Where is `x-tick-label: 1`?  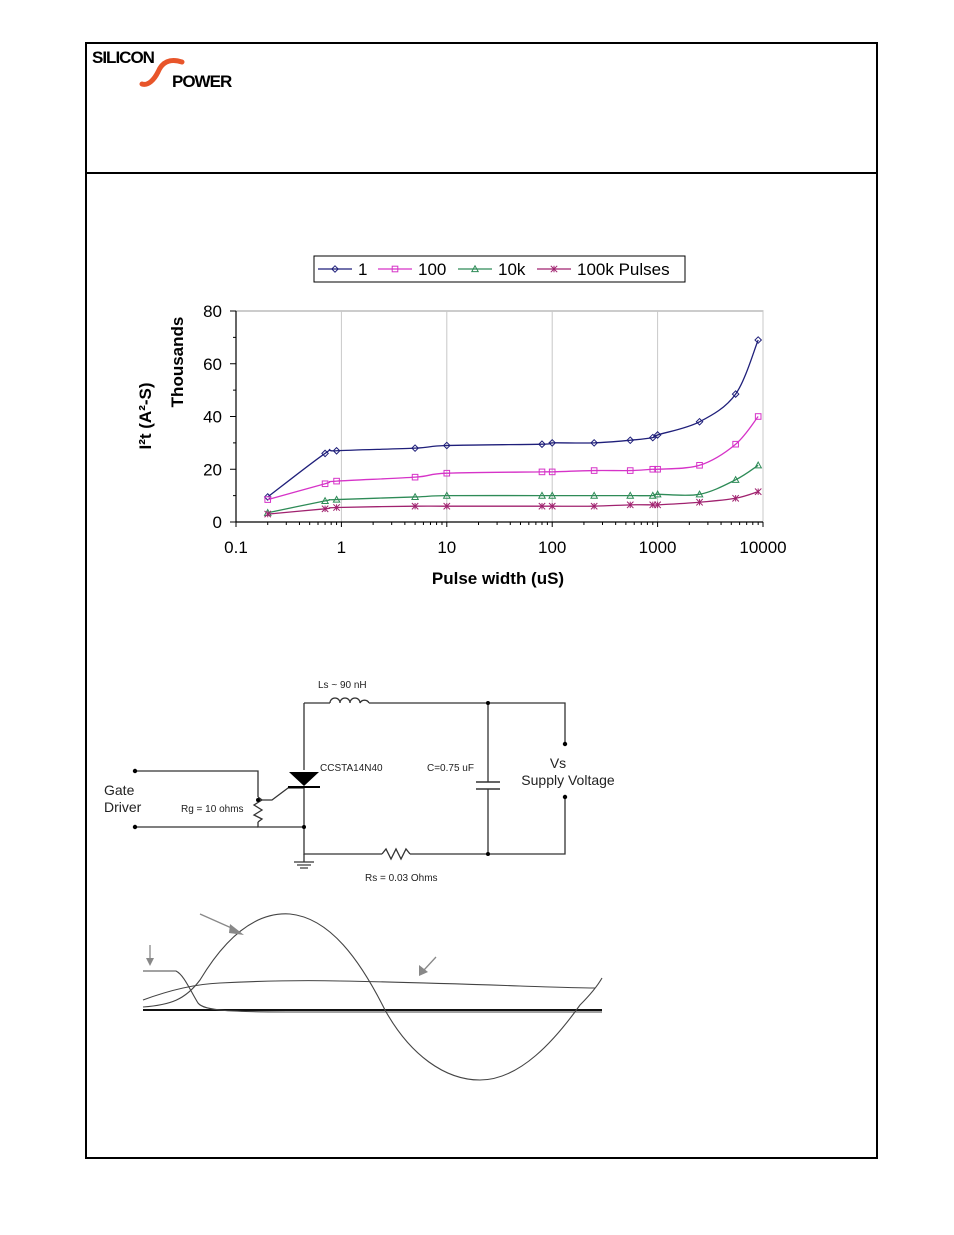
x-tick-label: 1 is located at coordinates (341, 547).